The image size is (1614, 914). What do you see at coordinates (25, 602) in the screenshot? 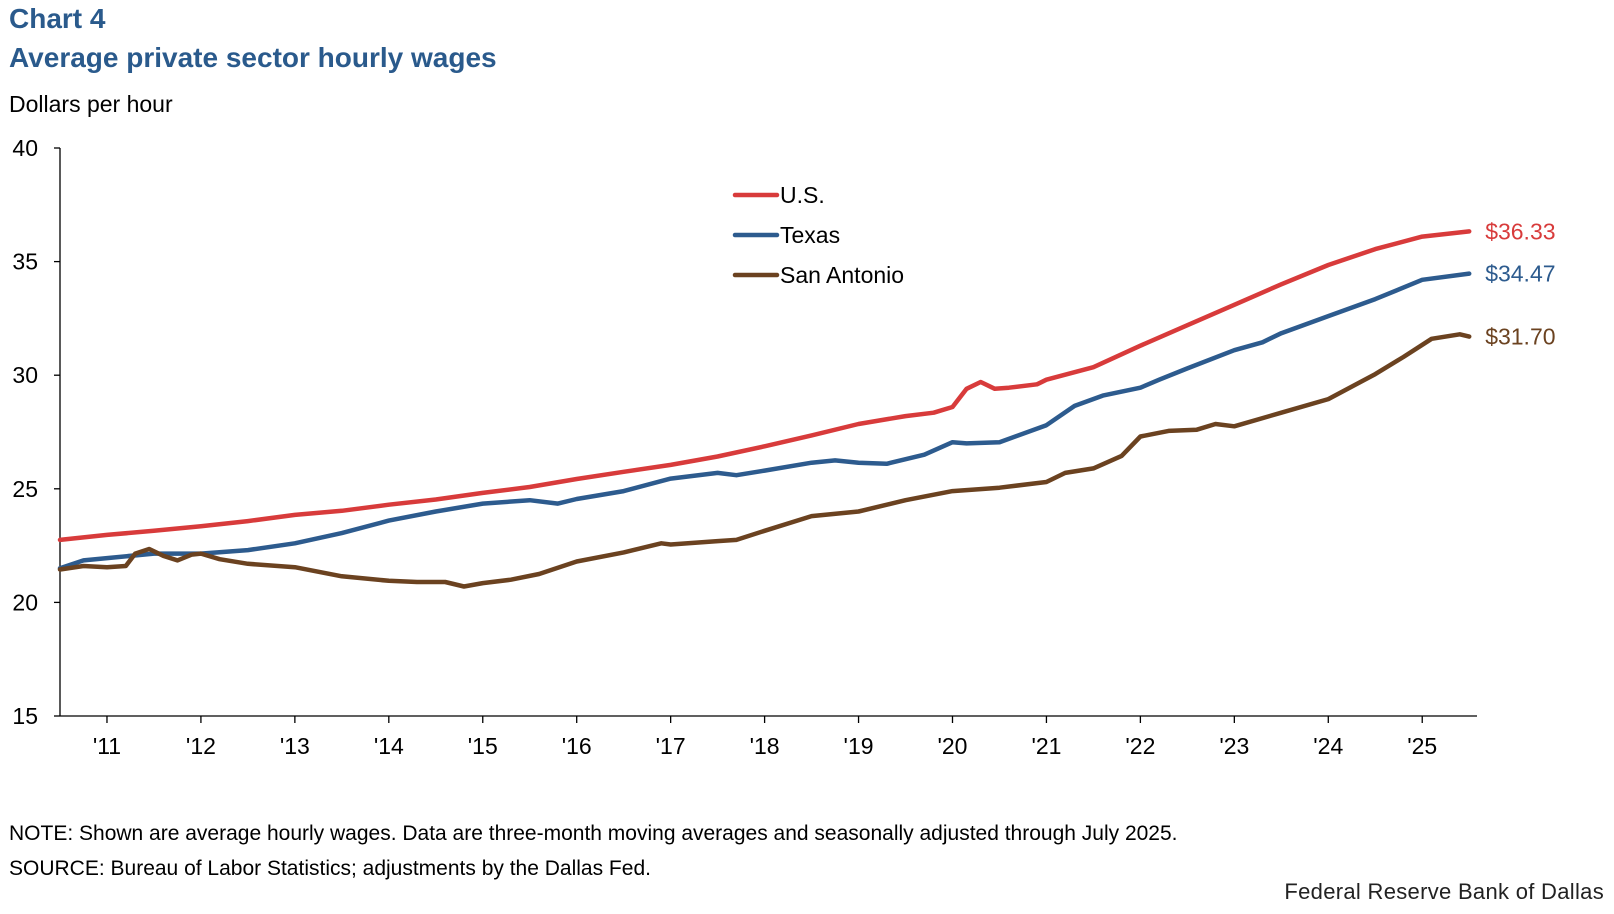
I see `y-tick-label: 20` at bounding box center [25, 602].